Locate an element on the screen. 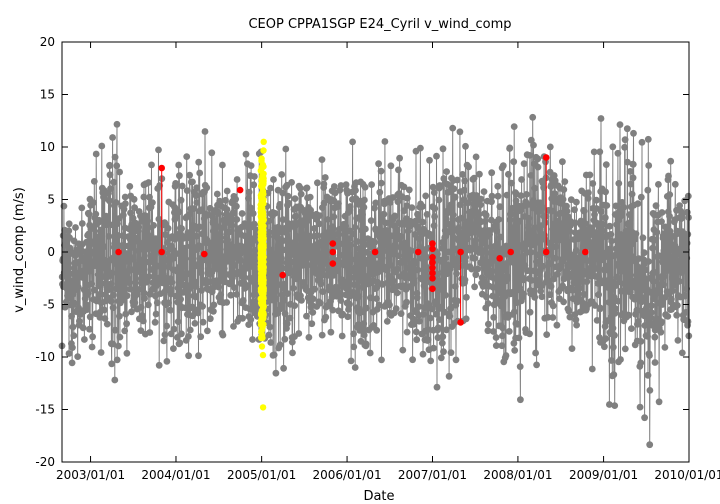  y-tick-label: -20 is located at coordinates (45, 462).